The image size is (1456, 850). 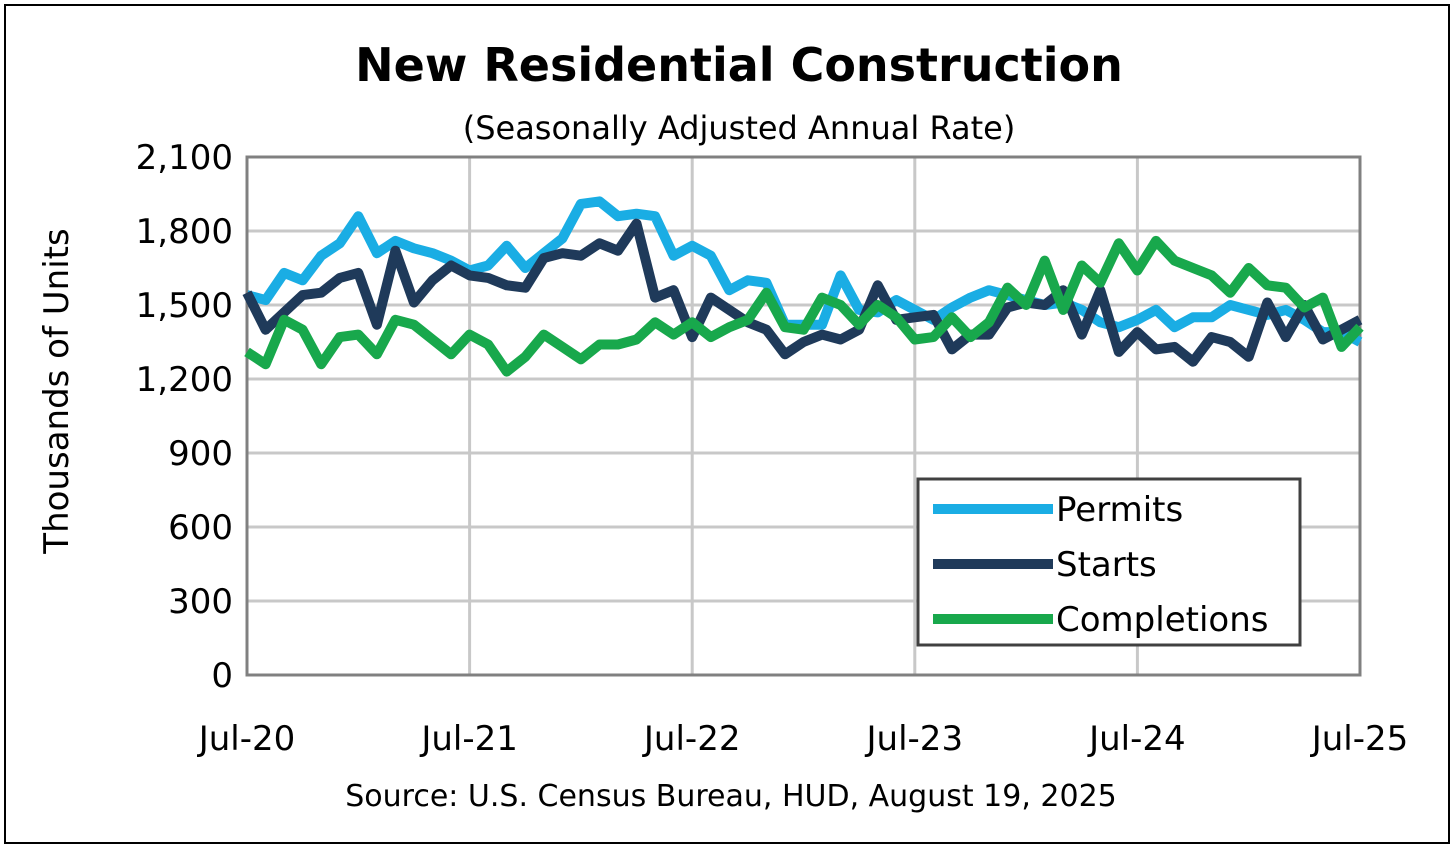 I want to click on series-line-completions, so click(x=804, y=306).